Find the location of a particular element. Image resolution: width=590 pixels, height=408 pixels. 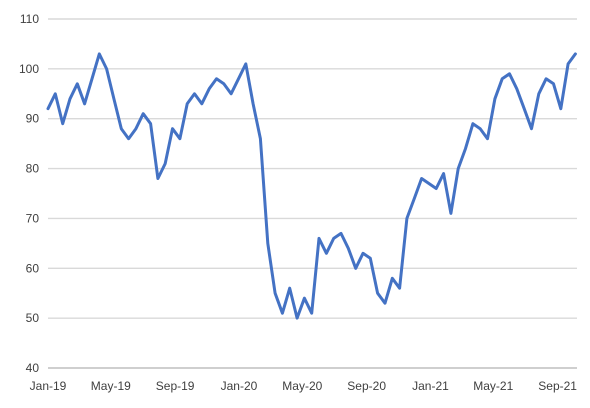

x-tick-label: Jan-19 is located at coordinates (48, 386).